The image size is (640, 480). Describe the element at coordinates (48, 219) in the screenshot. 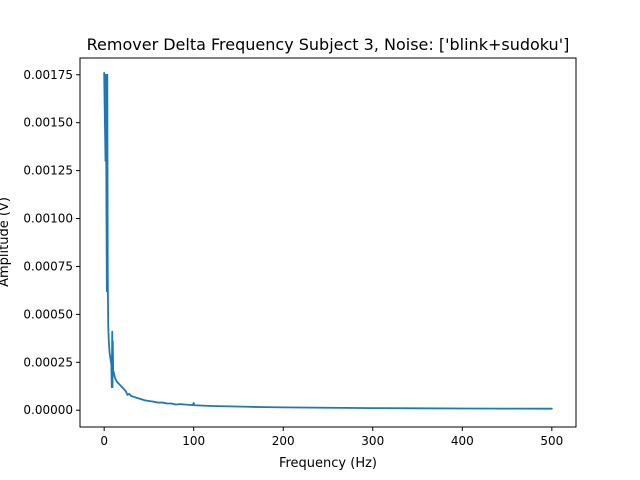

I see `y-tick-label: 0.00100` at that location.